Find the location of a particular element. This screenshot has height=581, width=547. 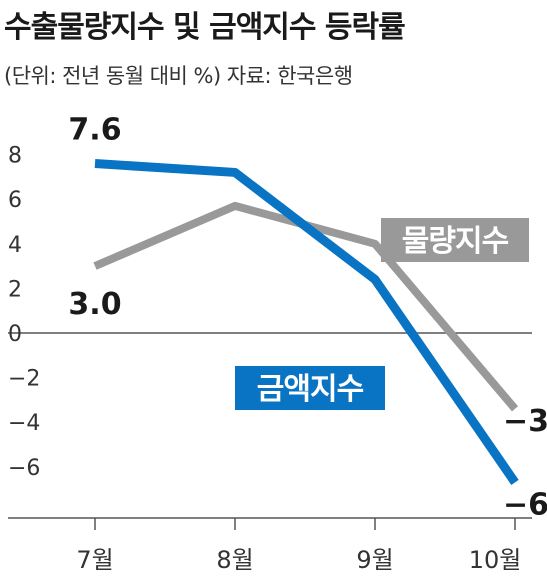

x-tick-label: 7월 is located at coordinates (94, 560).